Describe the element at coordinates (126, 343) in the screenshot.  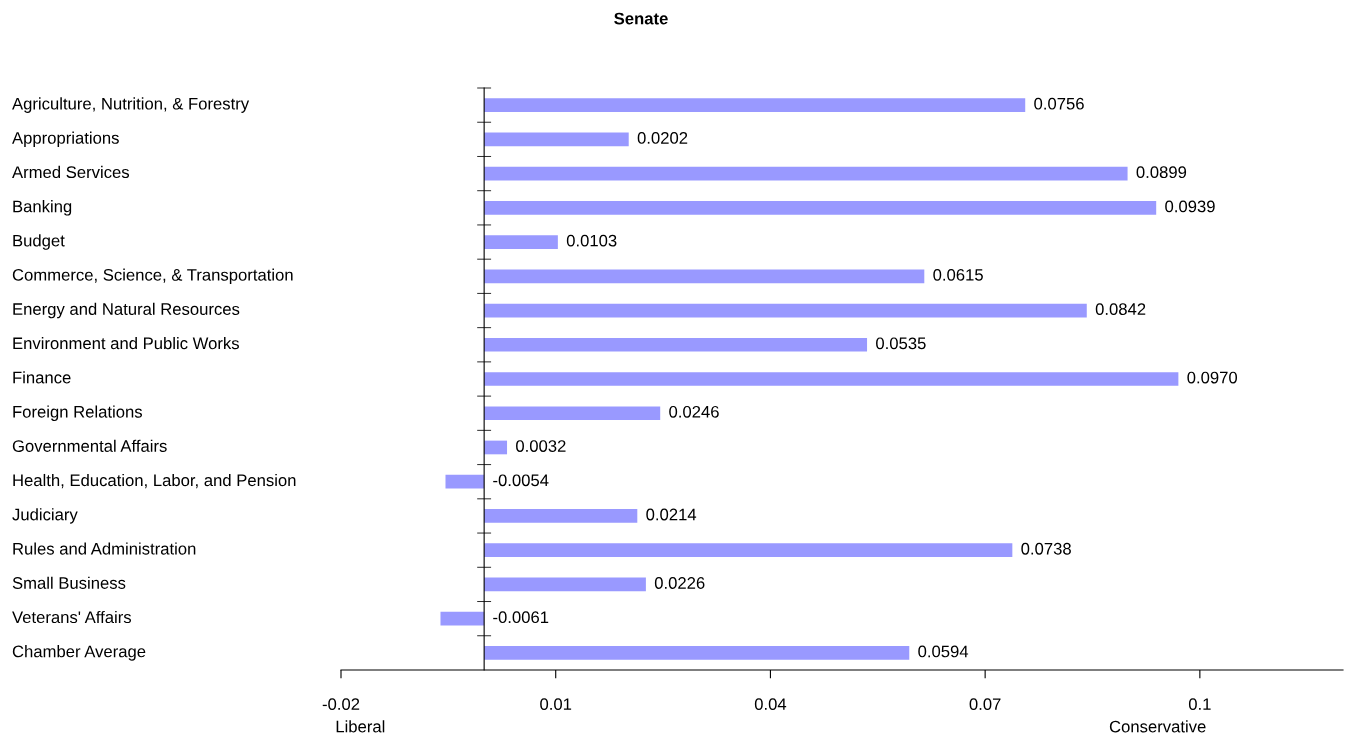
I see `y-tick-label: Environment and Public Works` at that location.